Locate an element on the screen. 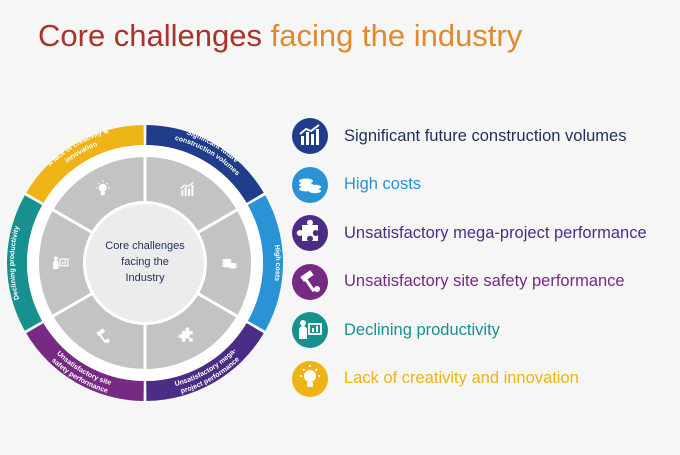 This screenshot has width=680, height=455. wheel-center is located at coordinates (145, 263).